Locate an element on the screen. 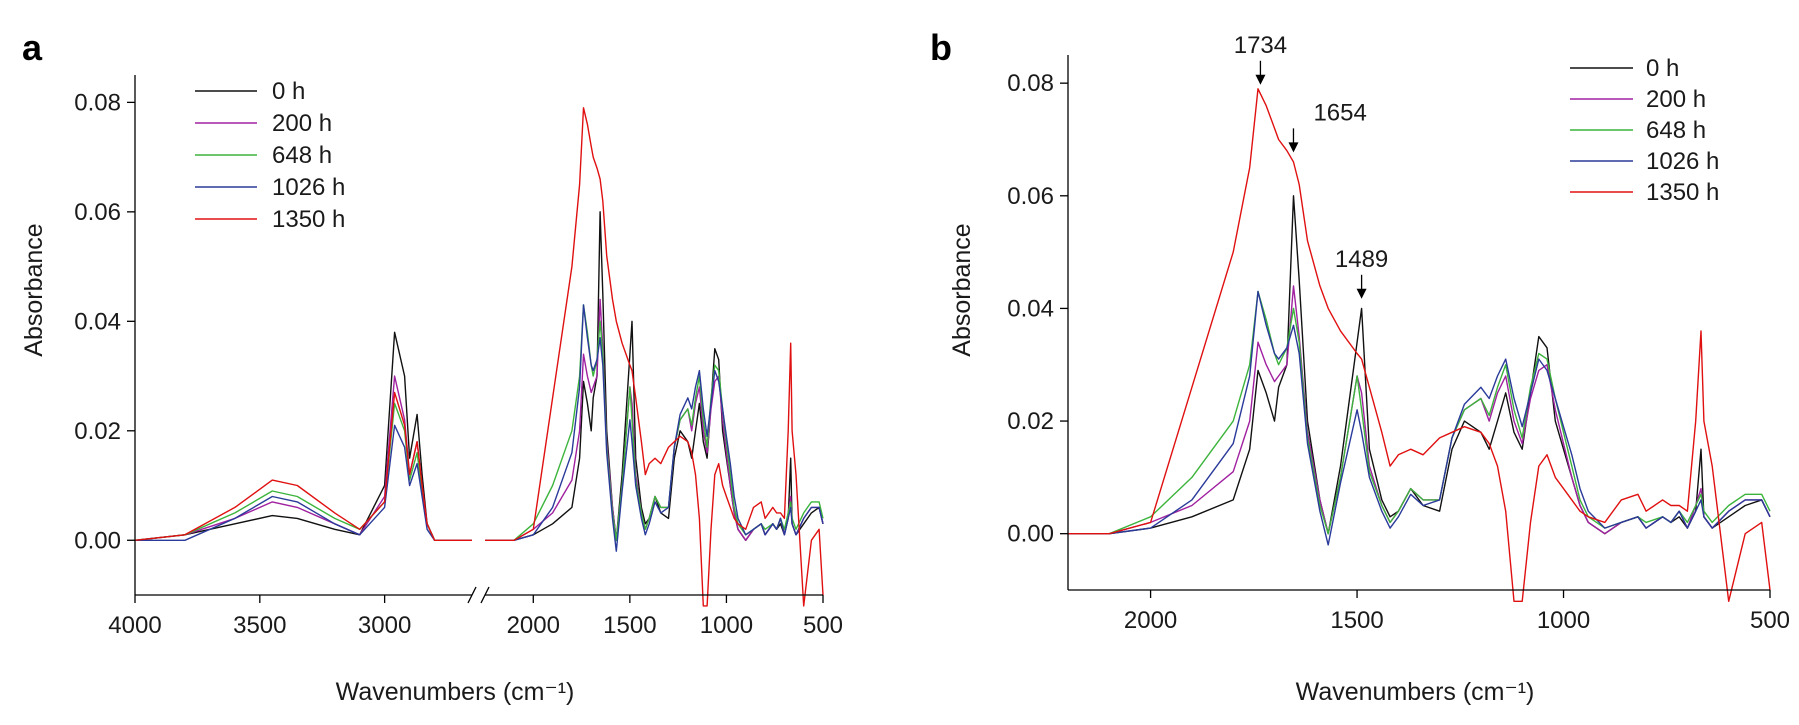  panel-b-legend: 0 h 200 h 648 h 1026 h 1350 h is located at coordinates (1644, 130).